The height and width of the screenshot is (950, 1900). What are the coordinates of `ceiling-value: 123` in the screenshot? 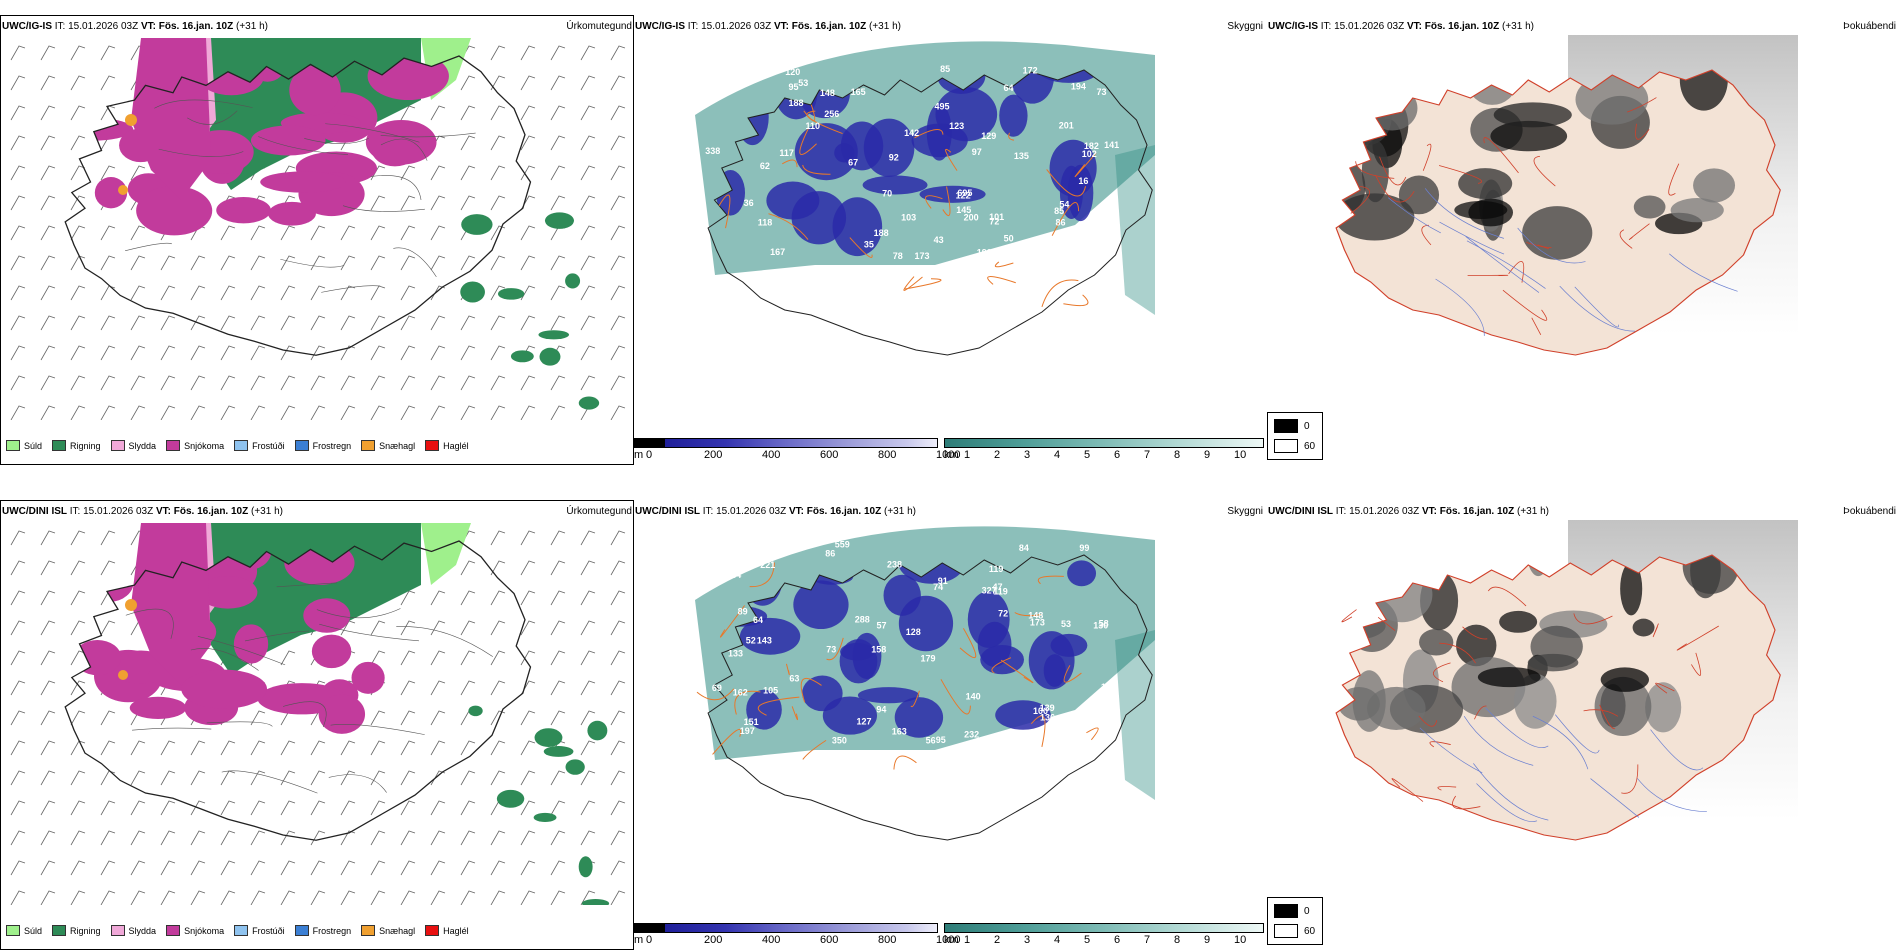 It's located at (956, 126).